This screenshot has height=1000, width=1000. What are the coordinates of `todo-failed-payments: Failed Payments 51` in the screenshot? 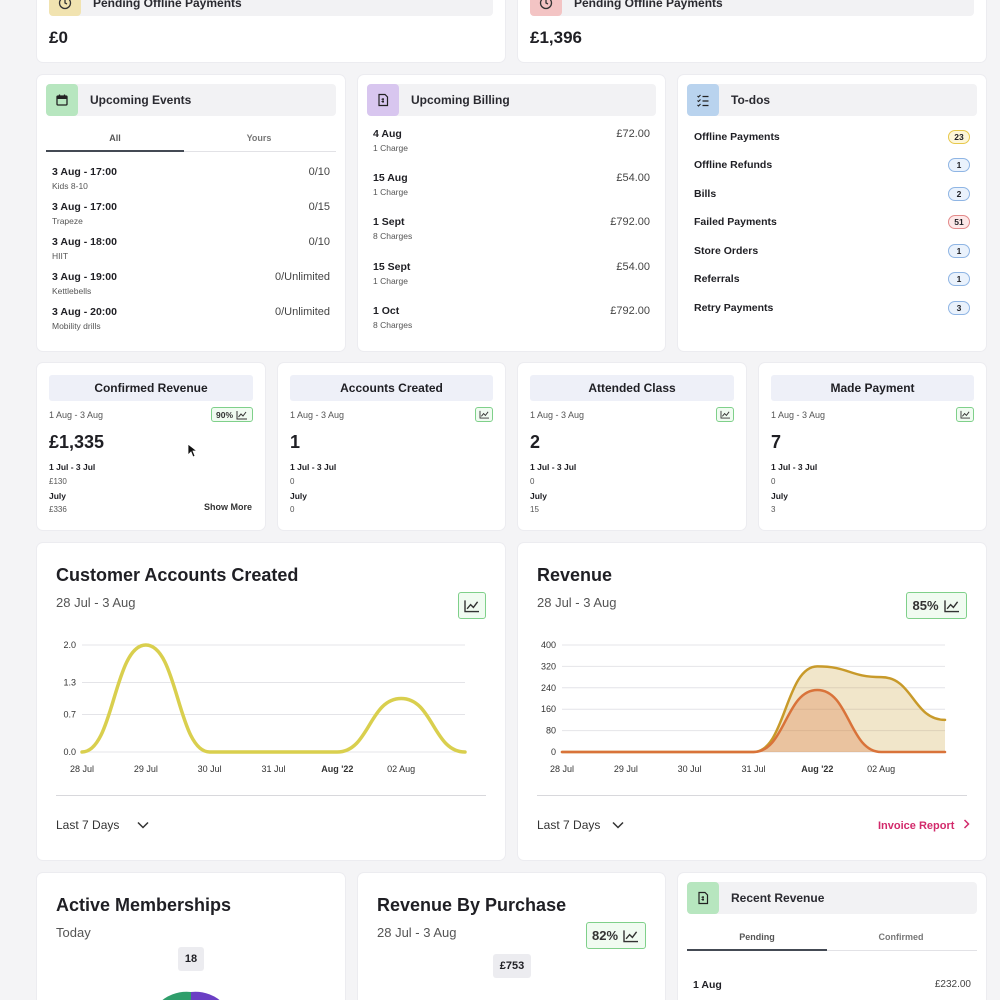 It's located at (832, 222).